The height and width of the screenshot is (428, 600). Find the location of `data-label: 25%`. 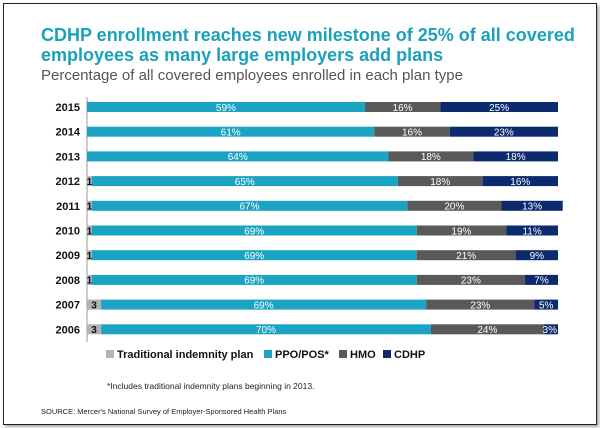

data-label: 25% is located at coordinates (499, 108).